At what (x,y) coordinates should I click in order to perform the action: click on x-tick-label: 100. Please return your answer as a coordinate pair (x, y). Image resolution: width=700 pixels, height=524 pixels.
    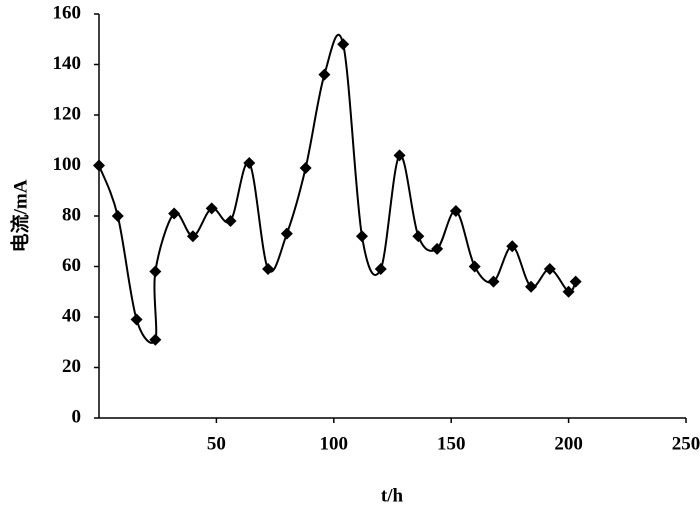
    Looking at the image, I should click on (334, 443).